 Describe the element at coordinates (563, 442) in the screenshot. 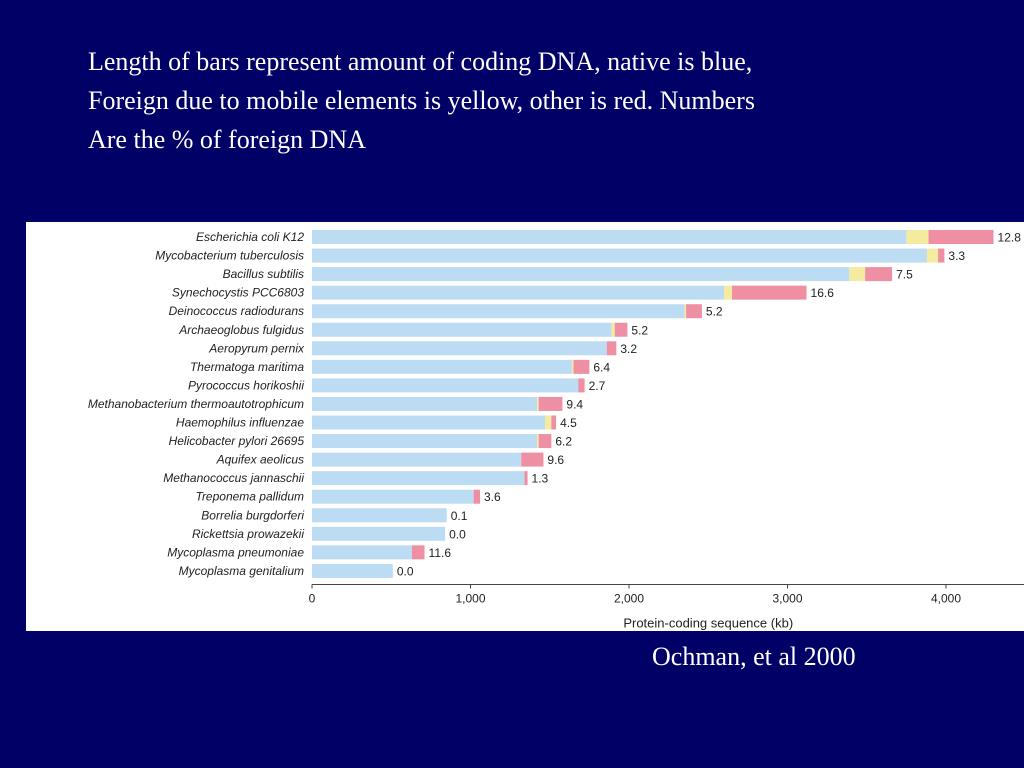

I see `foreign-percent-label: 6.2` at that location.